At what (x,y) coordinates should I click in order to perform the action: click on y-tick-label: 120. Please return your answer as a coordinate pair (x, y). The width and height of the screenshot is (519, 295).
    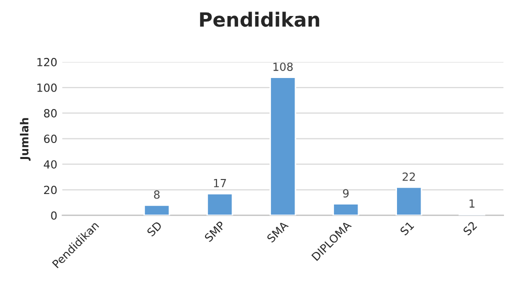
    Looking at the image, I should click on (47, 62).